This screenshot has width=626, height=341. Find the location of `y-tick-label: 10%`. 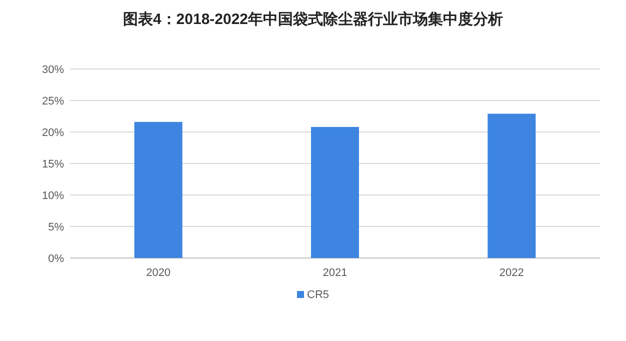

y-tick-label: 10% is located at coordinates (53, 196).